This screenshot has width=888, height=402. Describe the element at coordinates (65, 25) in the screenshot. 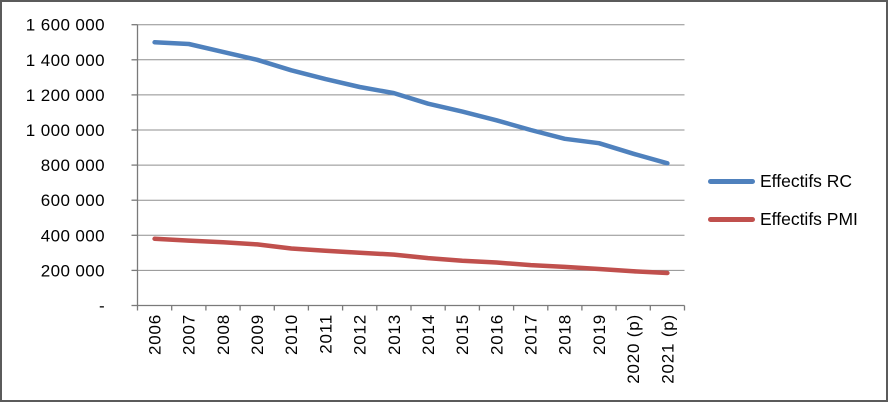

I see `y-axis-label: 1 600 000` at that location.